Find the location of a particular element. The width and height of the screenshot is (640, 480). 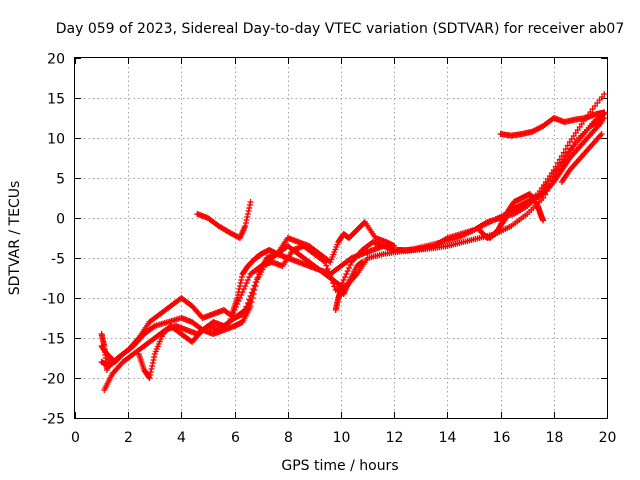

x-tick-label: 10 is located at coordinates (342, 438).